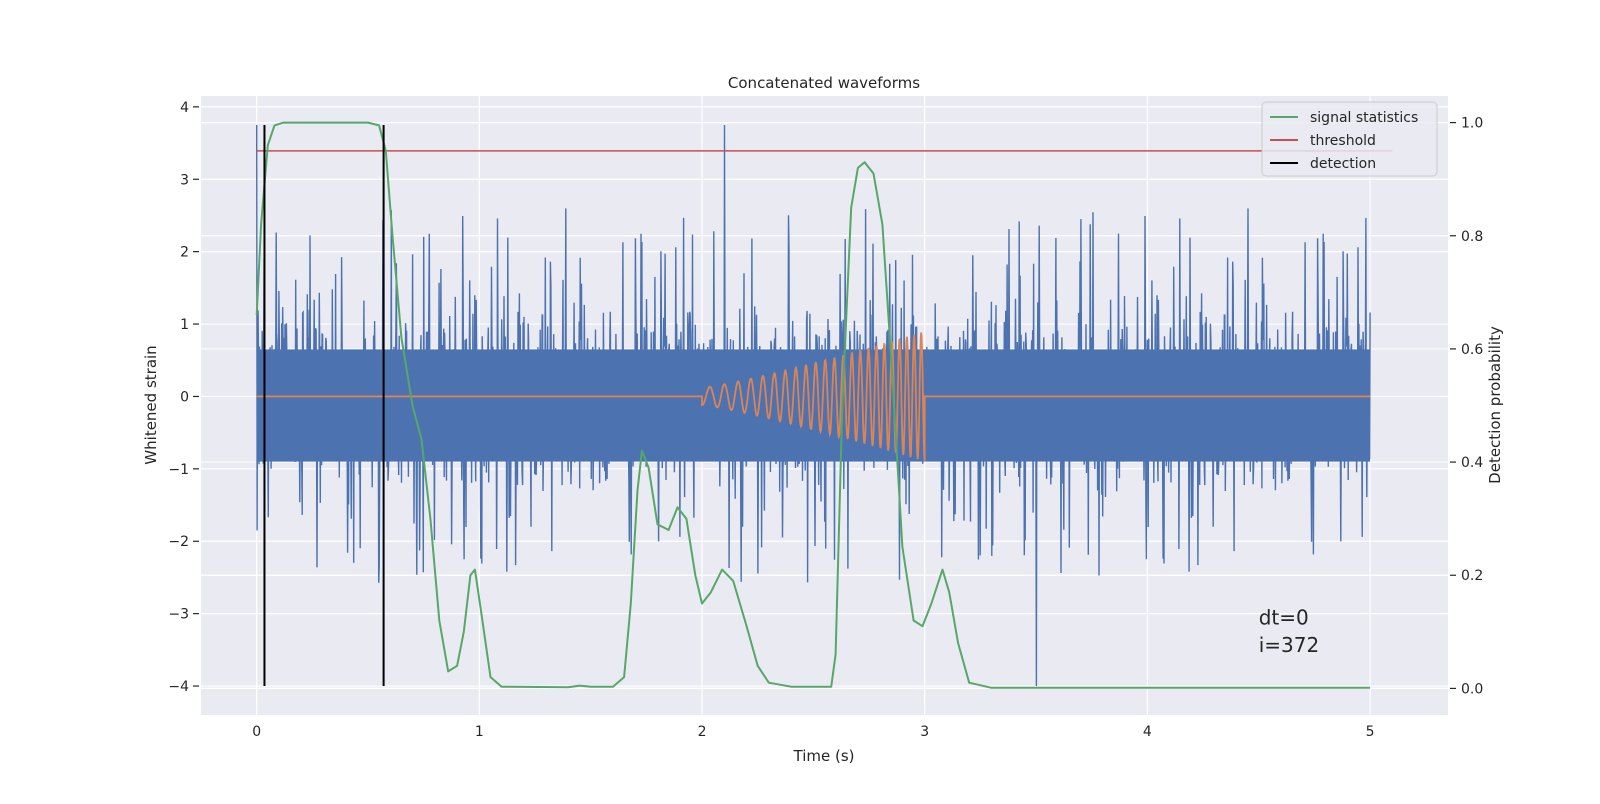 The width and height of the screenshot is (1600, 804). I want to click on x-tick-label: 5, so click(1370, 732).